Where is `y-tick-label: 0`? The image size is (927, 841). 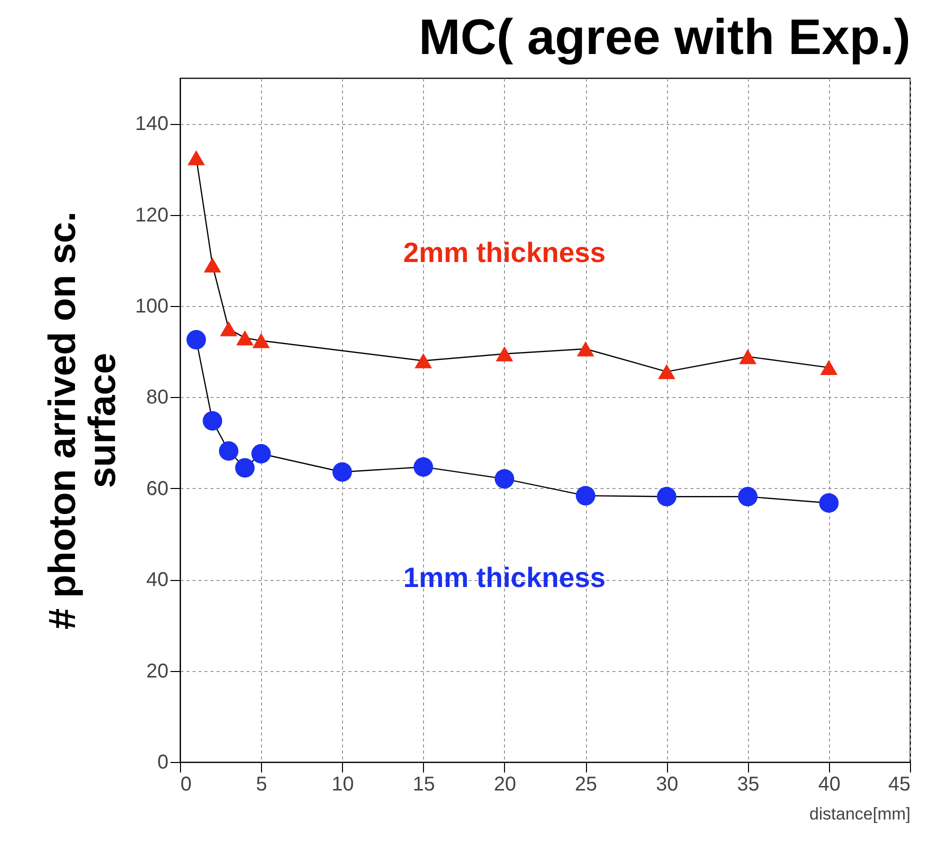
y-tick-label: 0 is located at coordinates (162, 763).